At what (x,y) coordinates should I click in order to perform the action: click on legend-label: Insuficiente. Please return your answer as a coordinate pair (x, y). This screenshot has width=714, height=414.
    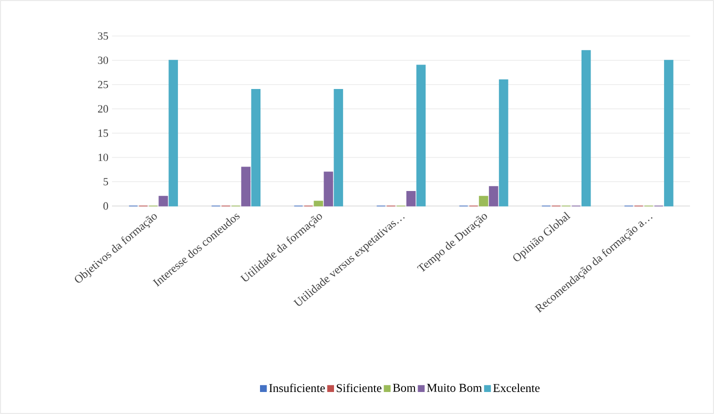
    Looking at the image, I should click on (297, 388).